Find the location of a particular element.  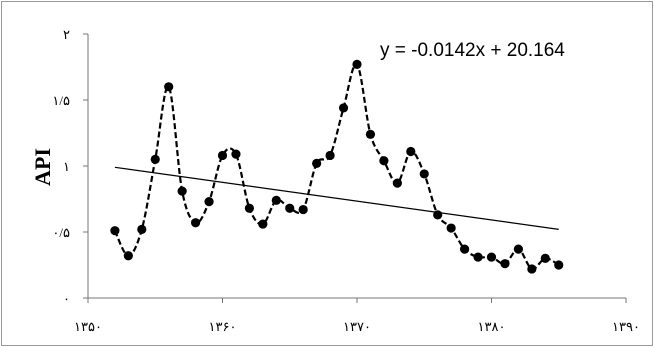

x-tick-label: ۱۳۵۰ is located at coordinates (88, 326).